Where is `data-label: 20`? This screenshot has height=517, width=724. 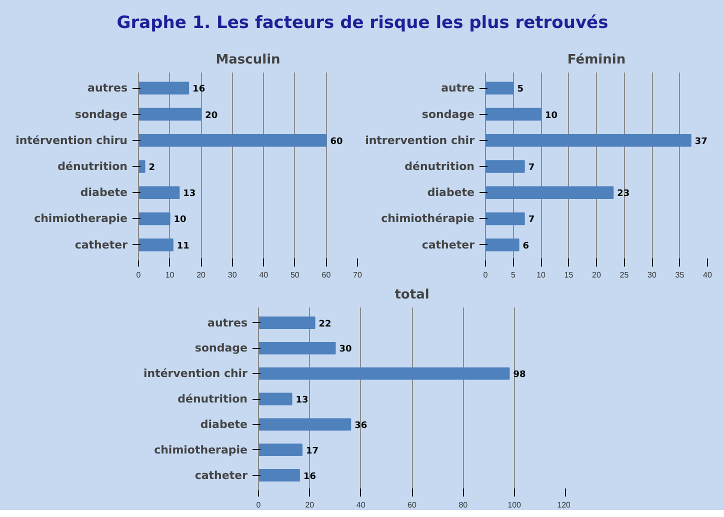
data-label: 20 is located at coordinates (211, 115).